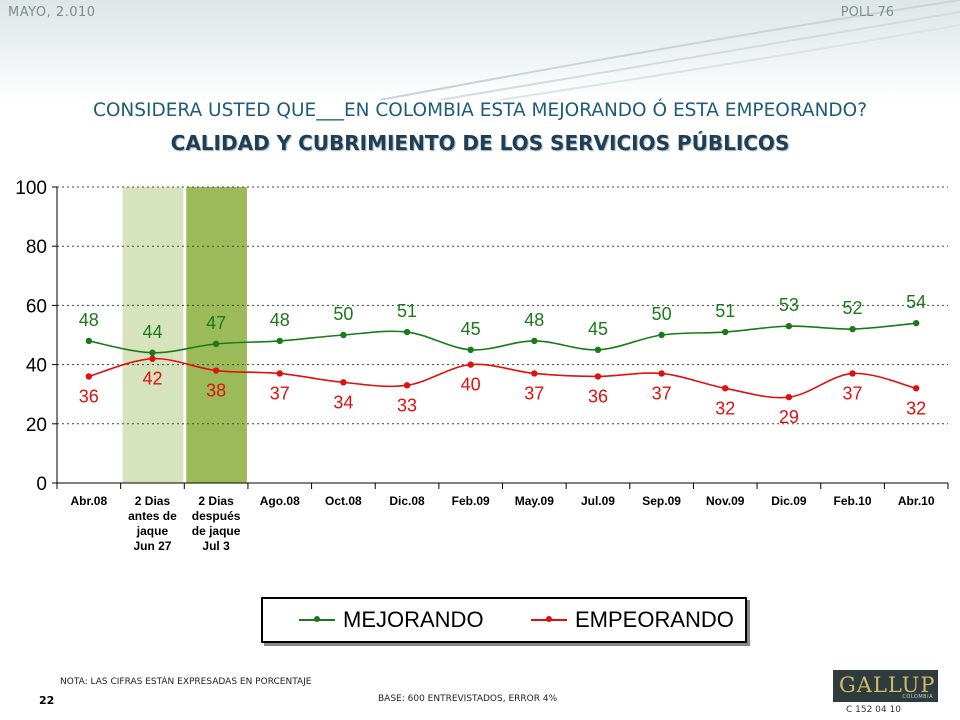  What do you see at coordinates (789, 417) in the screenshot?
I see `data-label-empeorando: 29` at bounding box center [789, 417].